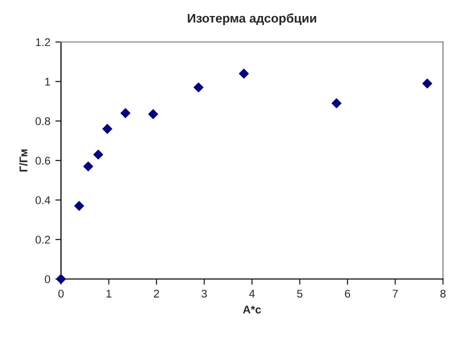  What do you see at coordinates (43, 160) in the screenshot?
I see `y-tick-label: 0.6` at bounding box center [43, 160].